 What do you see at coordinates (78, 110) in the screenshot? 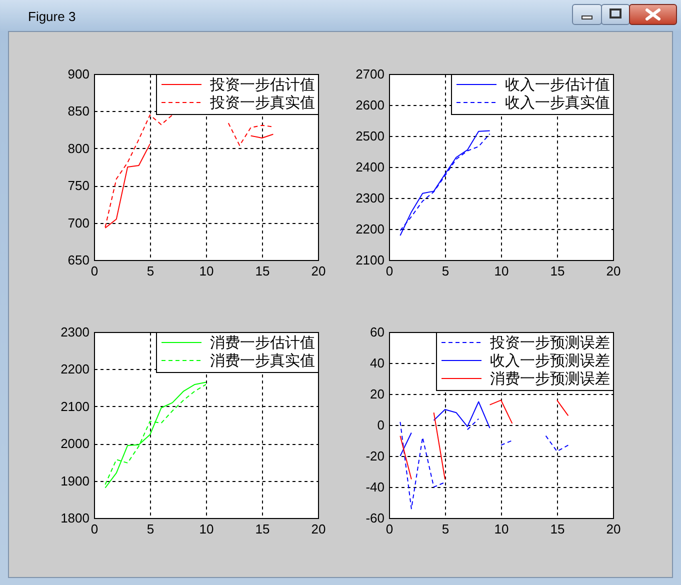
I see `y-tick-label: 850` at bounding box center [78, 110].